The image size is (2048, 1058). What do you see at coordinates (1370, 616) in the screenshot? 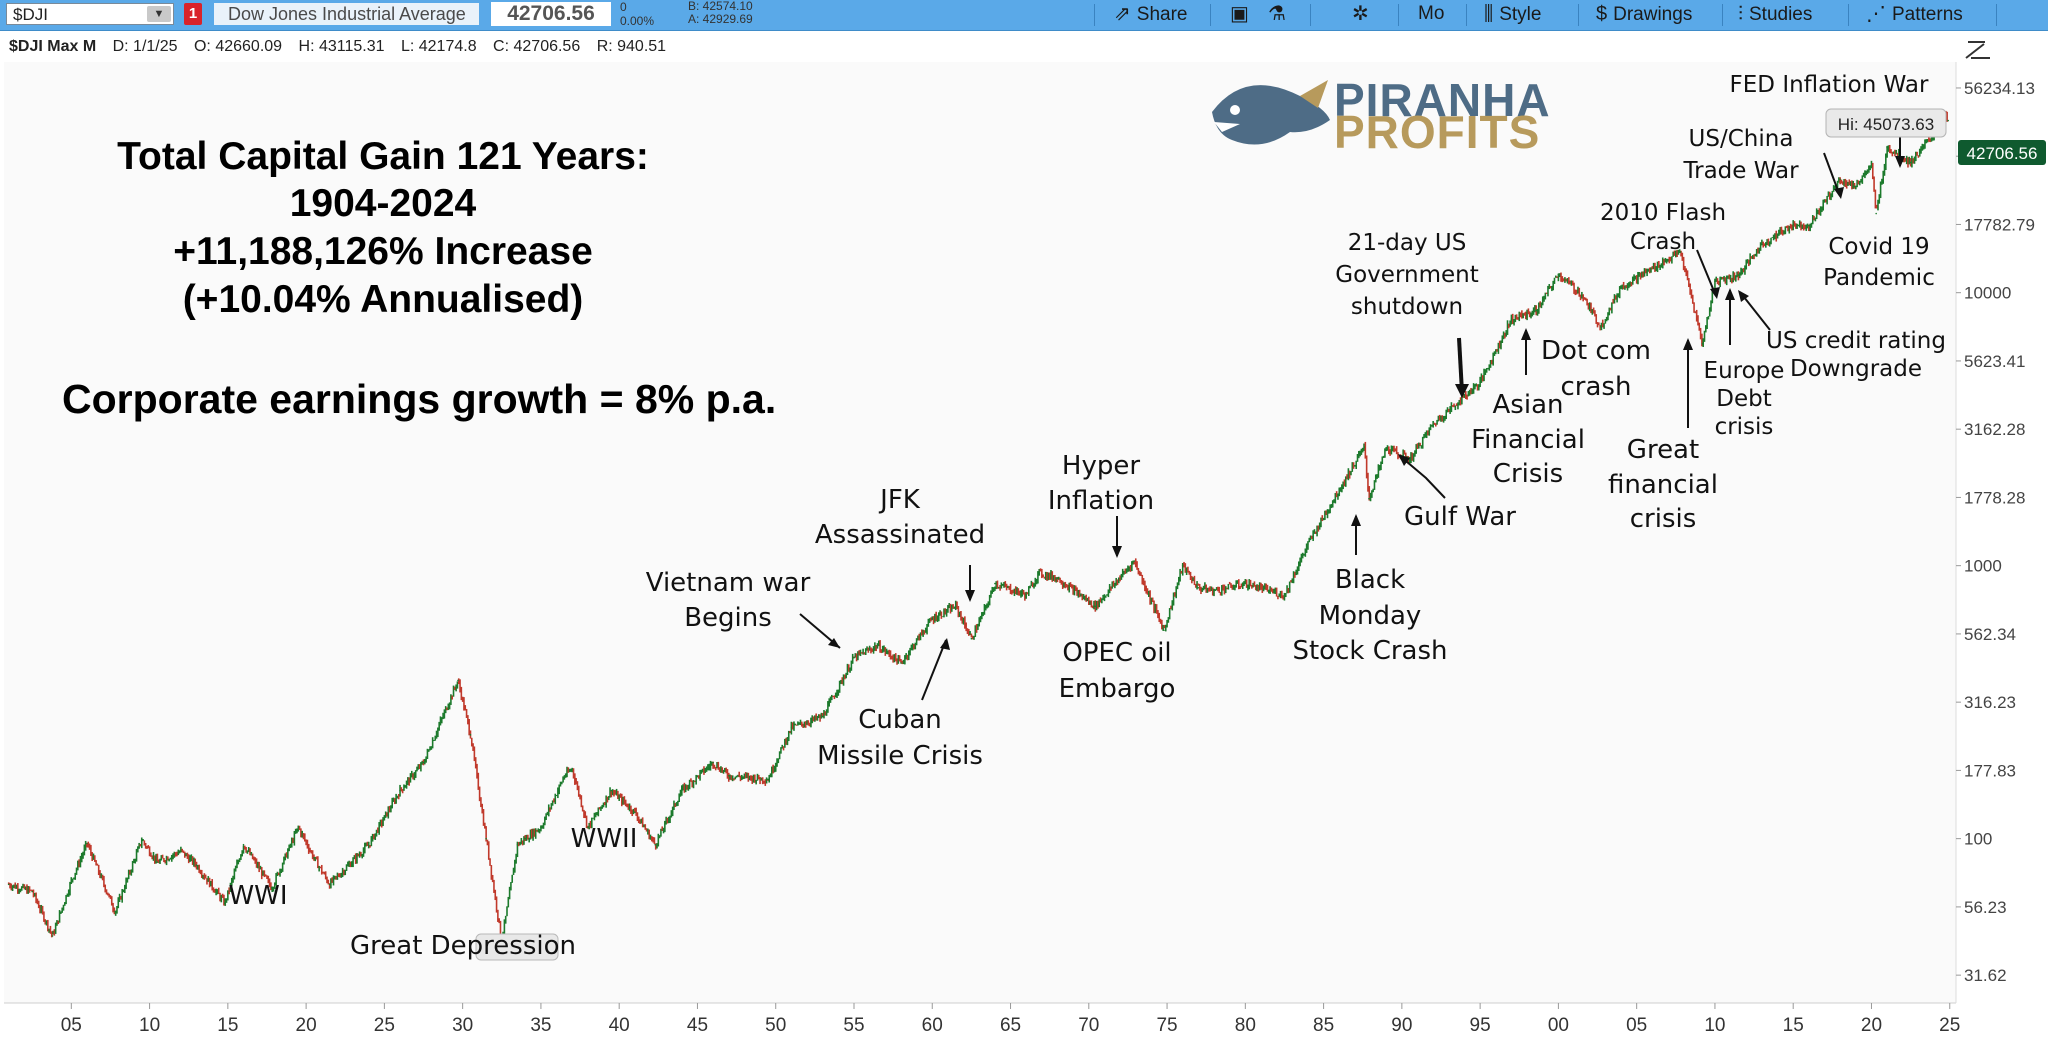
I see `label-black-2: Monday` at bounding box center [1370, 616].